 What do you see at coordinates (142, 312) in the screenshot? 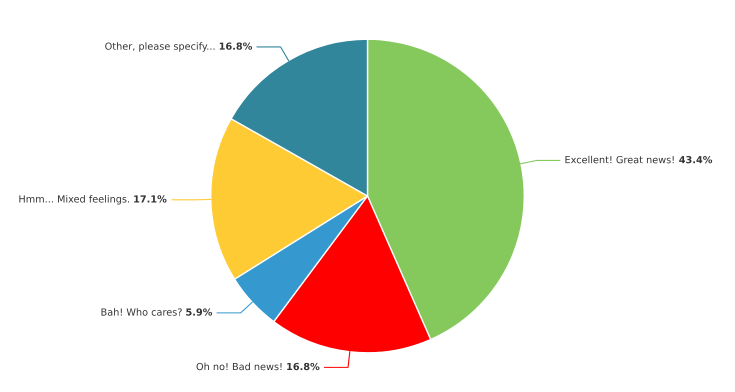
I see `slice-label: Bah! Who cares?` at bounding box center [142, 312].